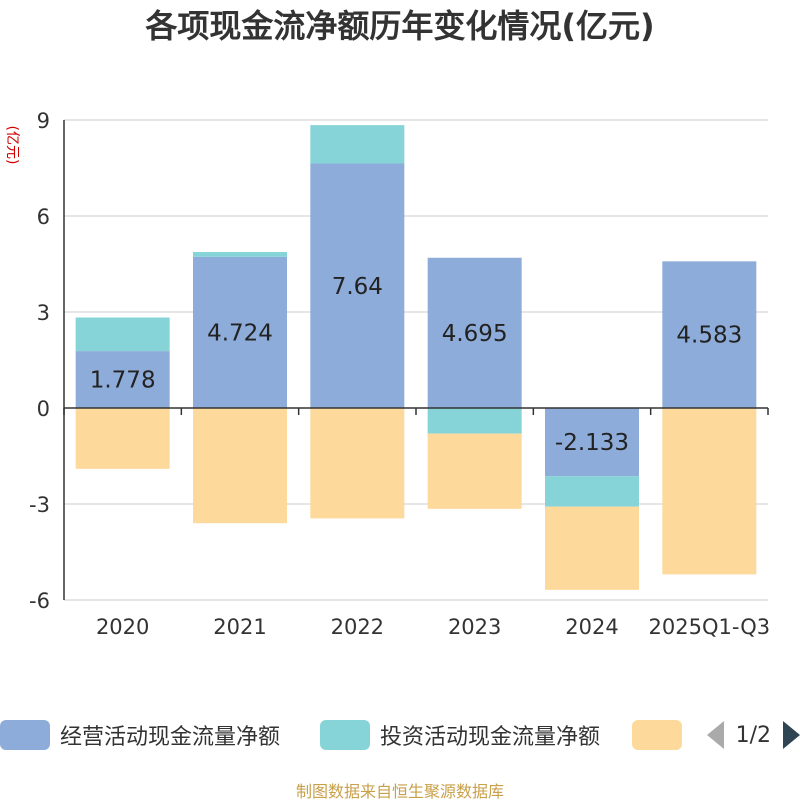 This screenshot has height=802, width=800. I want to click on y-axis-title: (亿元), so click(12, 145).